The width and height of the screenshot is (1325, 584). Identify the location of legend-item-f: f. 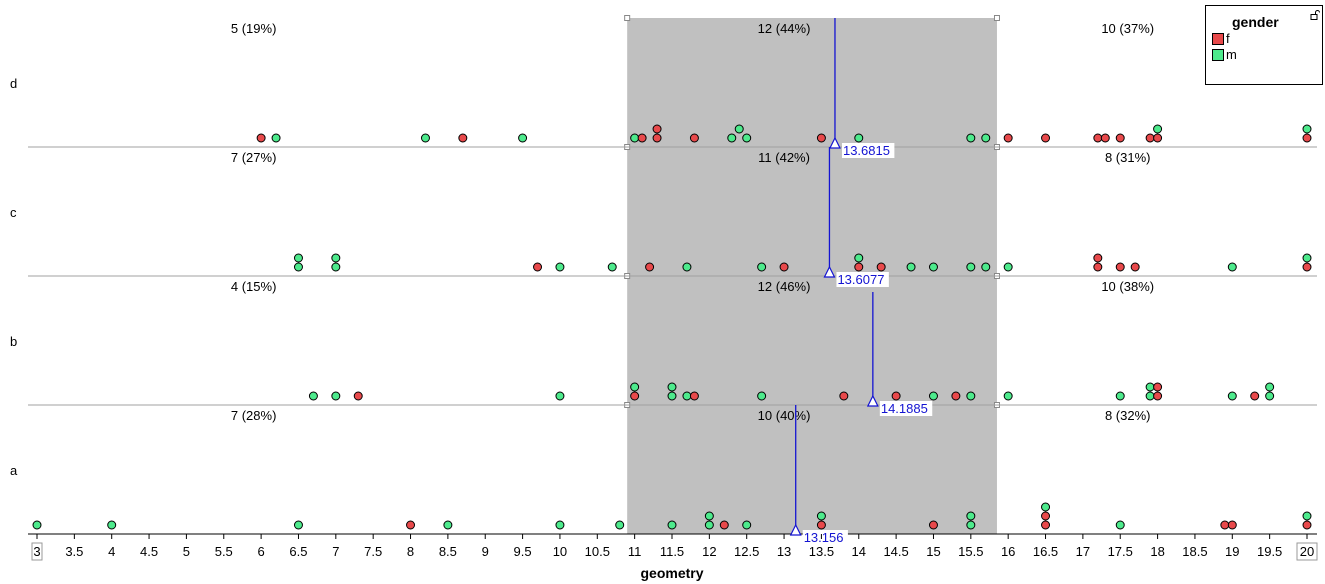
(1221, 38).